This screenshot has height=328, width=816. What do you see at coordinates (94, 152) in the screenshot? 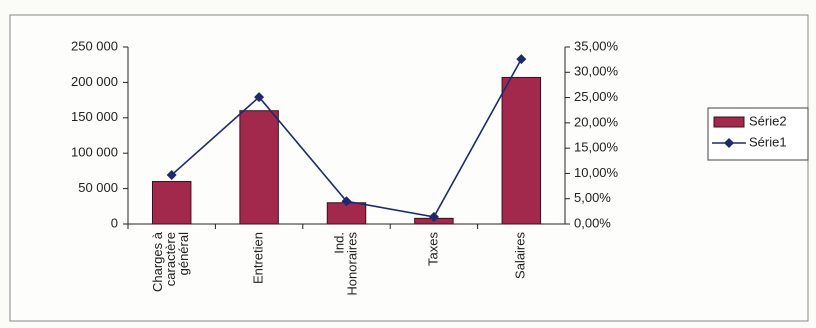
I see `y-tick-label: 100 000` at bounding box center [94, 152].